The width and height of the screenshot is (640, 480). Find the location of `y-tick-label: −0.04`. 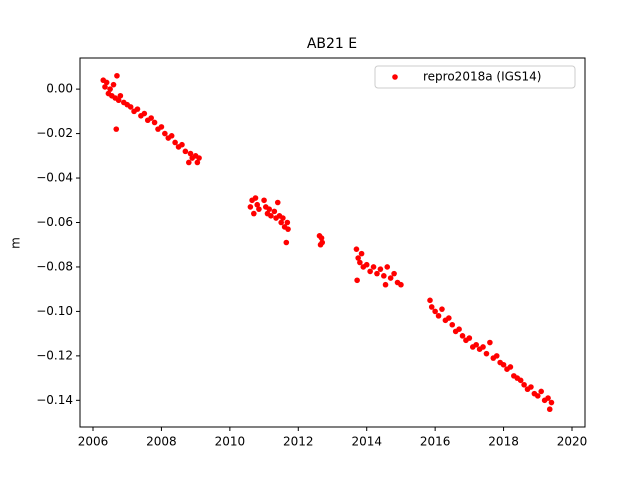

y-tick-label: −0.04 is located at coordinates (54, 178).